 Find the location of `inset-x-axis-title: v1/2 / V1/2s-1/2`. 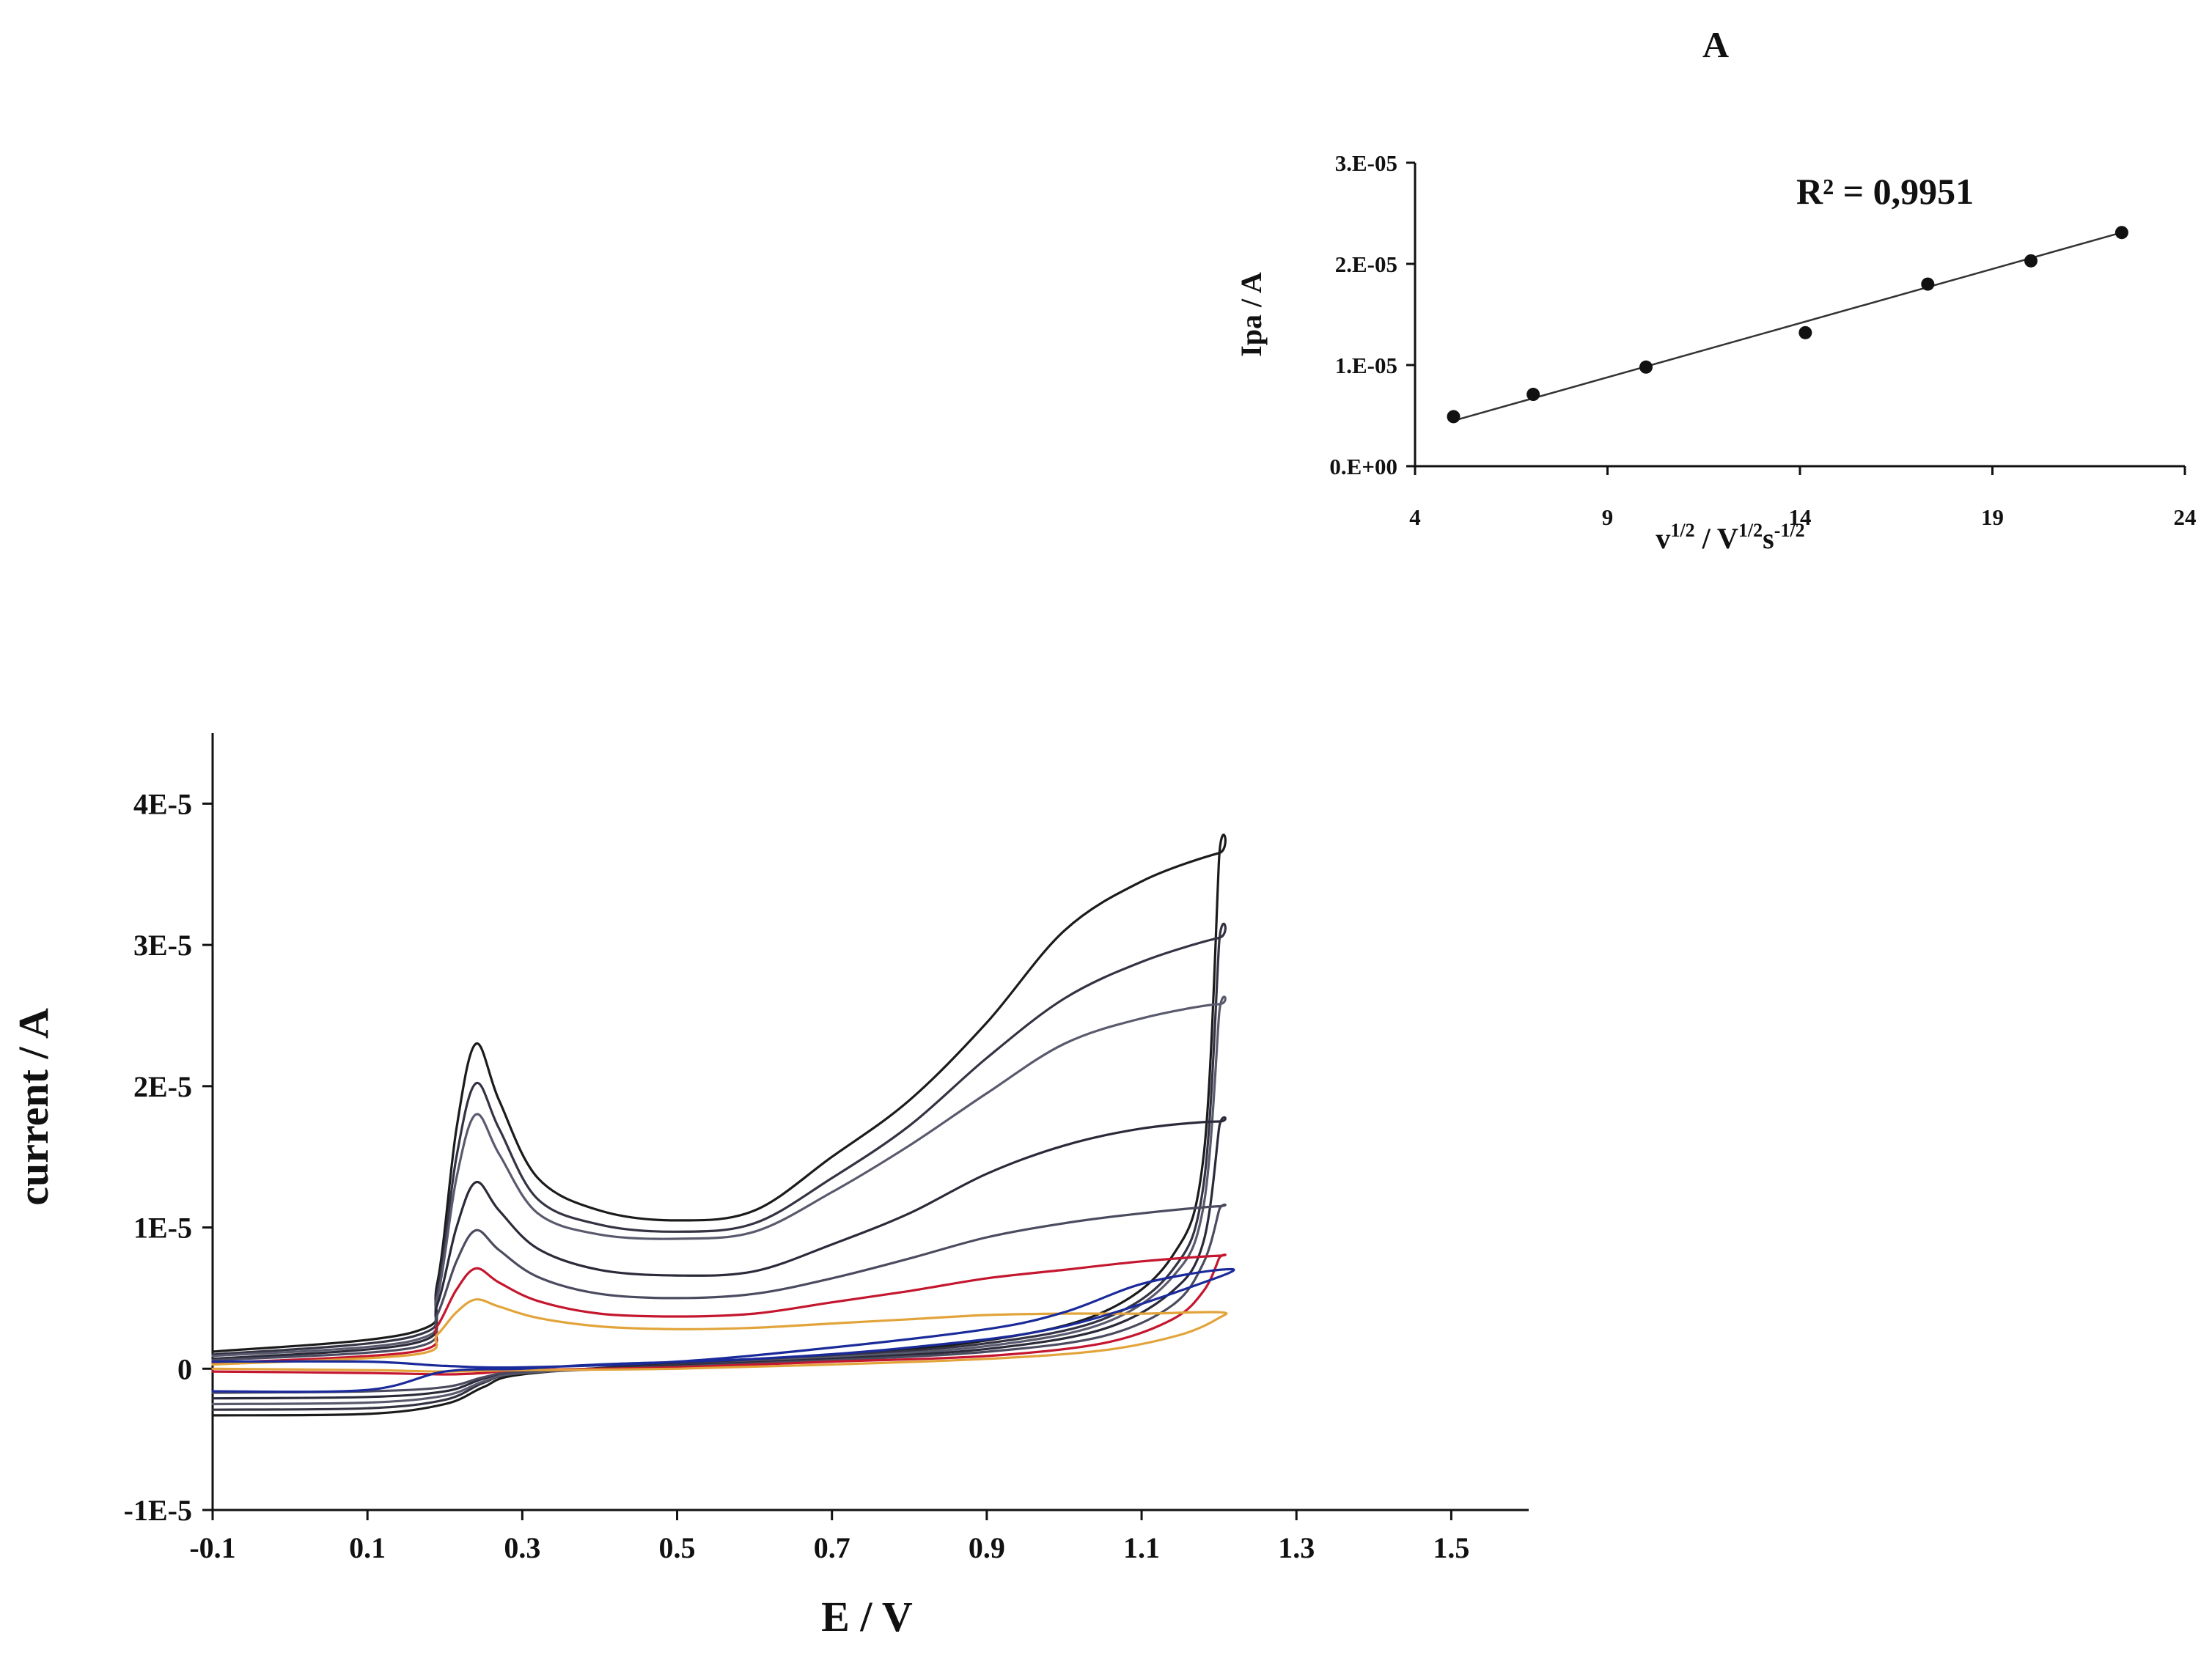

inset-x-axis-title: v1/2 / V1/2s-1/2 is located at coordinates (1730, 537).